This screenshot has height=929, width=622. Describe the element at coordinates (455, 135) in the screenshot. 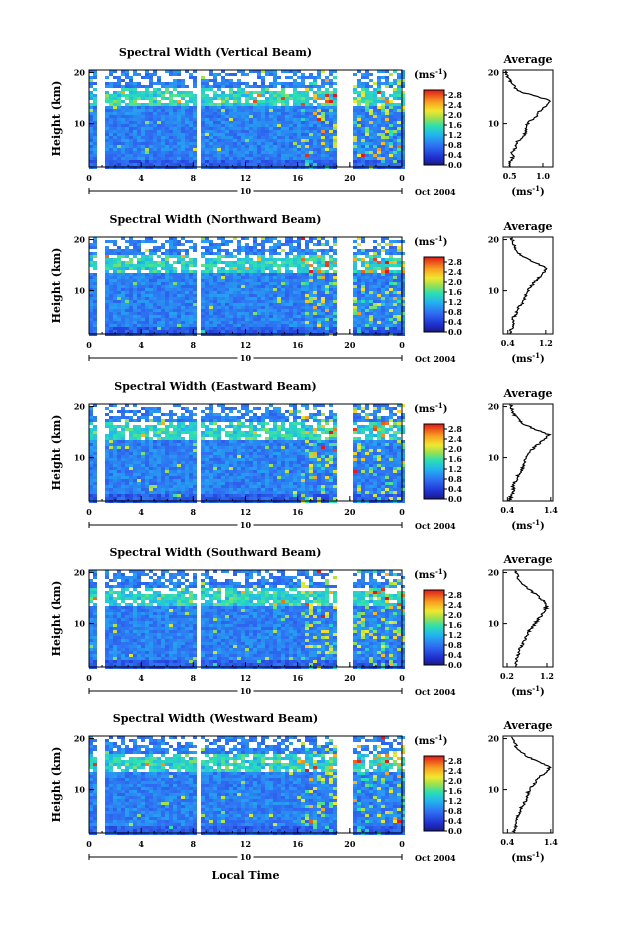

I see `colorbar-tick-label: 1.2` at that location.